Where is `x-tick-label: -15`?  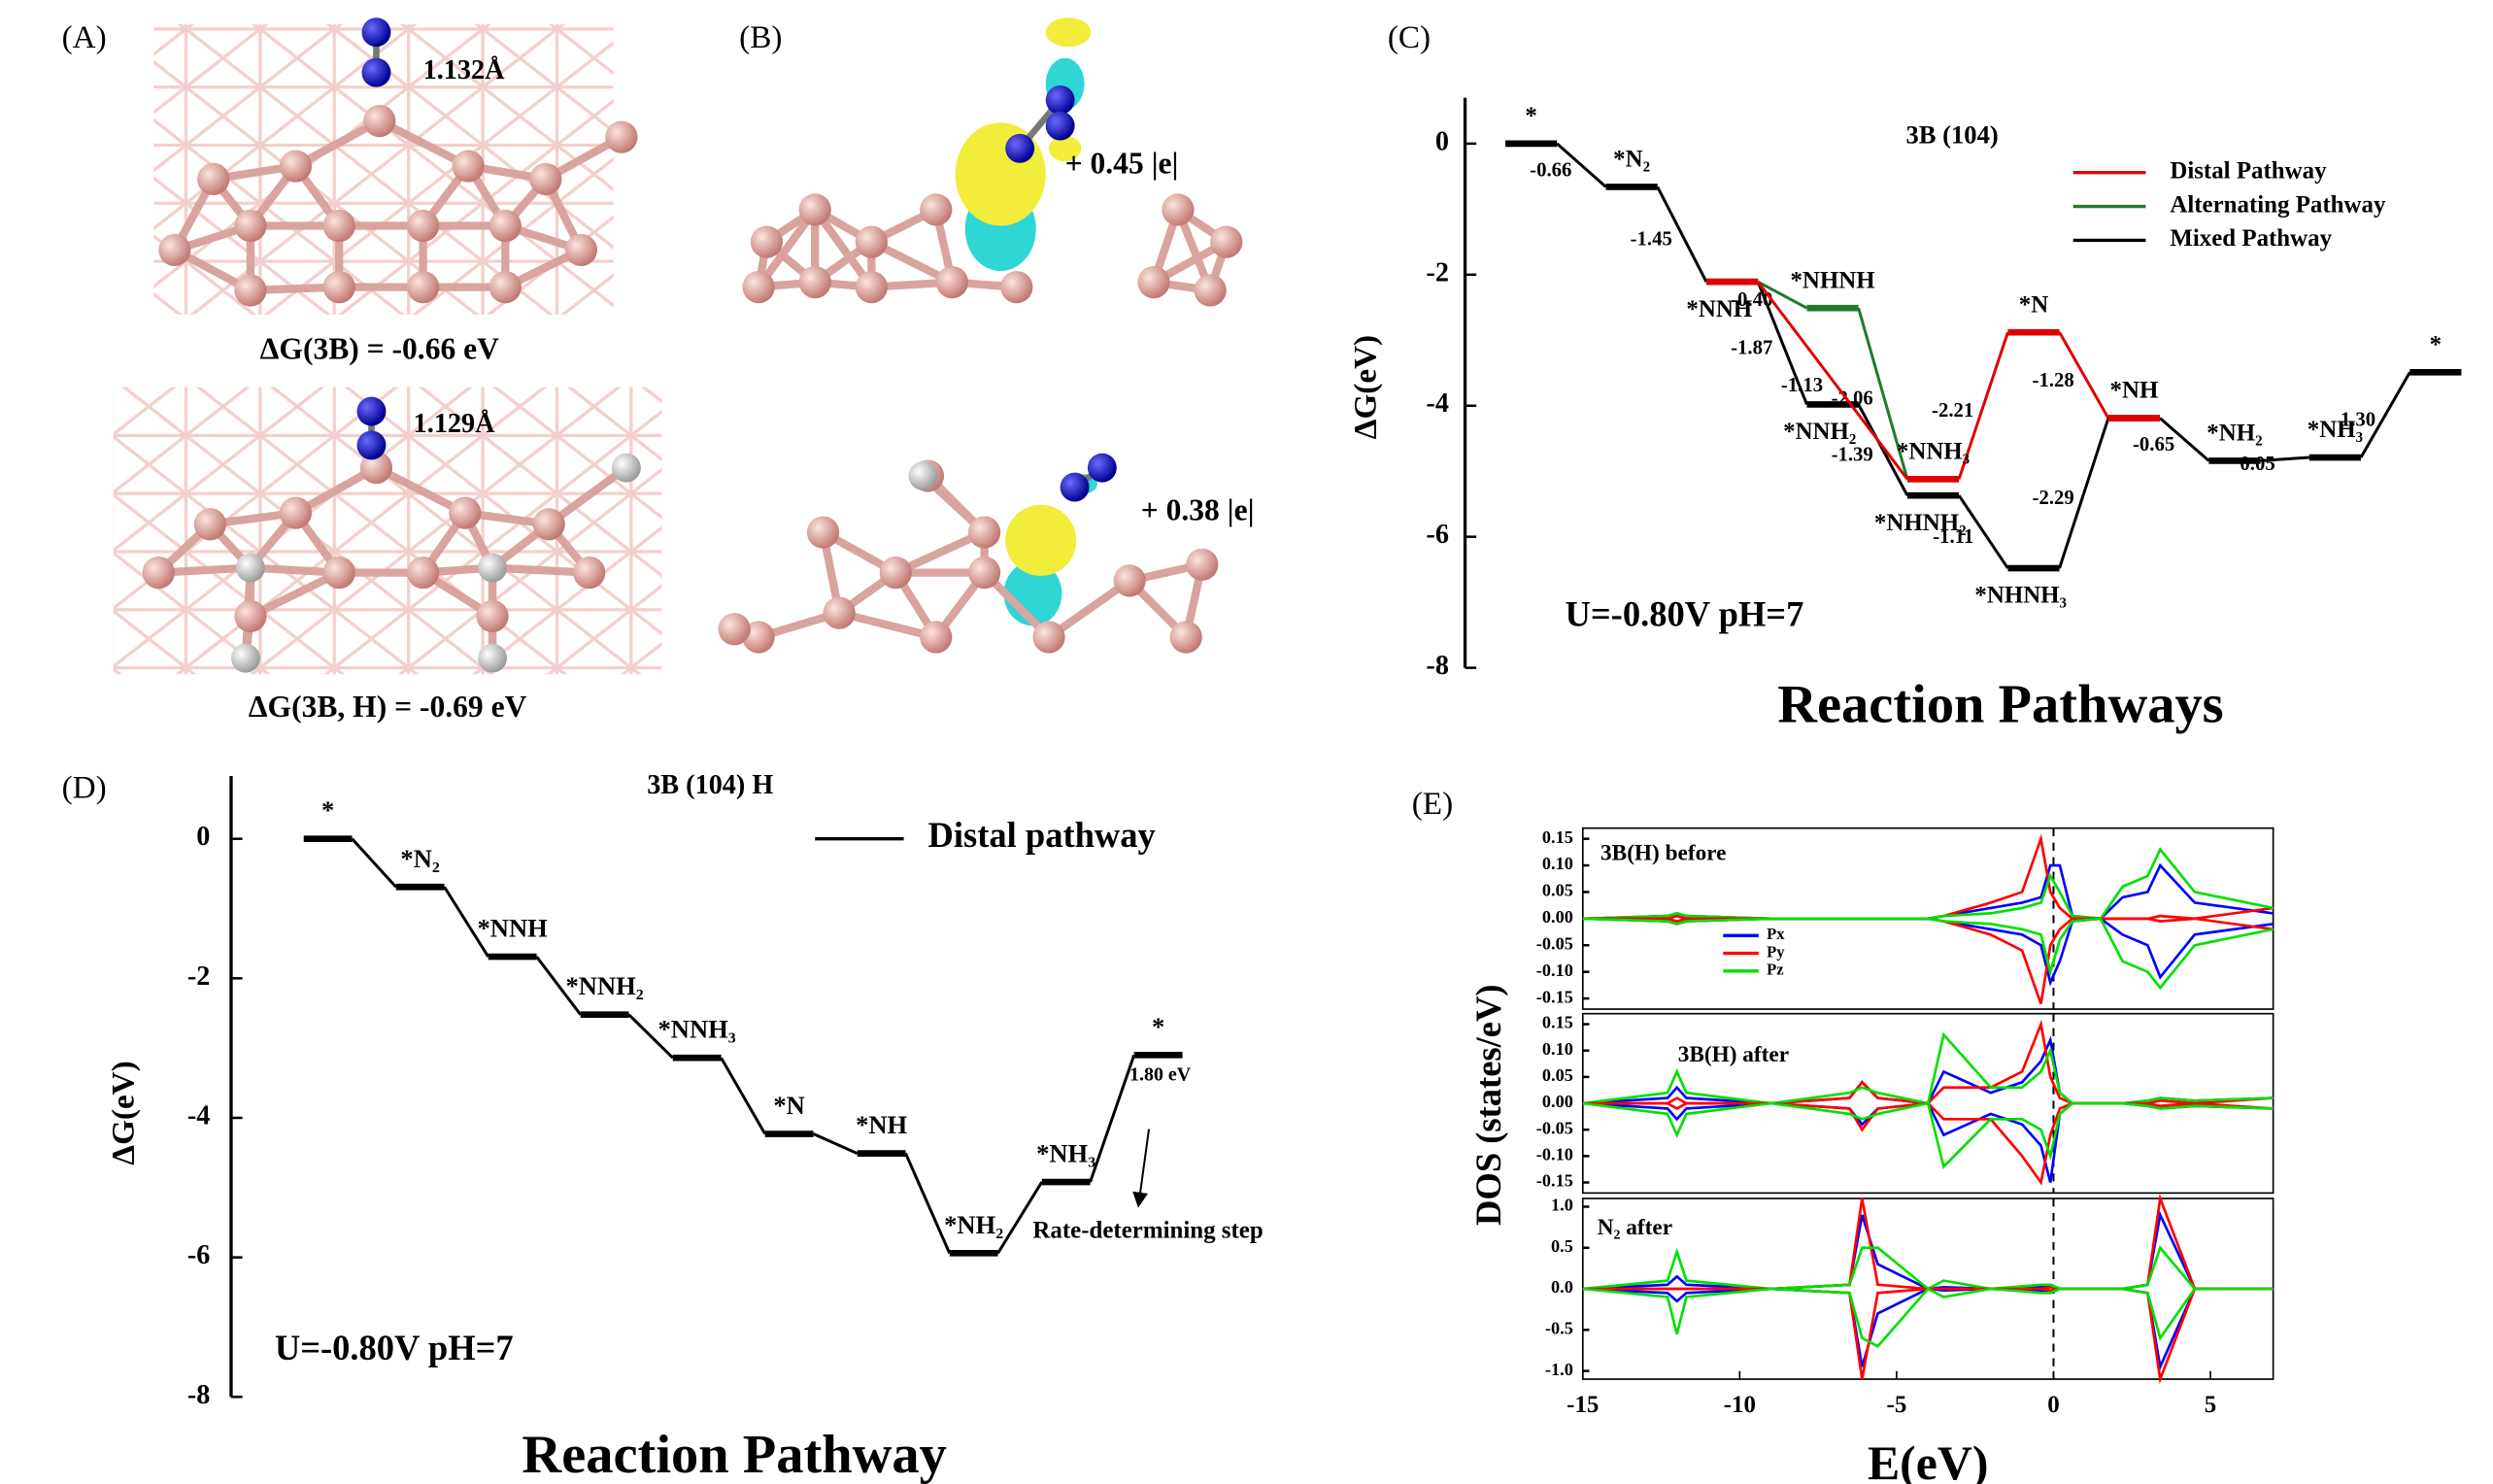
x-tick-label: -15 is located at coordinates (1583, 1405).